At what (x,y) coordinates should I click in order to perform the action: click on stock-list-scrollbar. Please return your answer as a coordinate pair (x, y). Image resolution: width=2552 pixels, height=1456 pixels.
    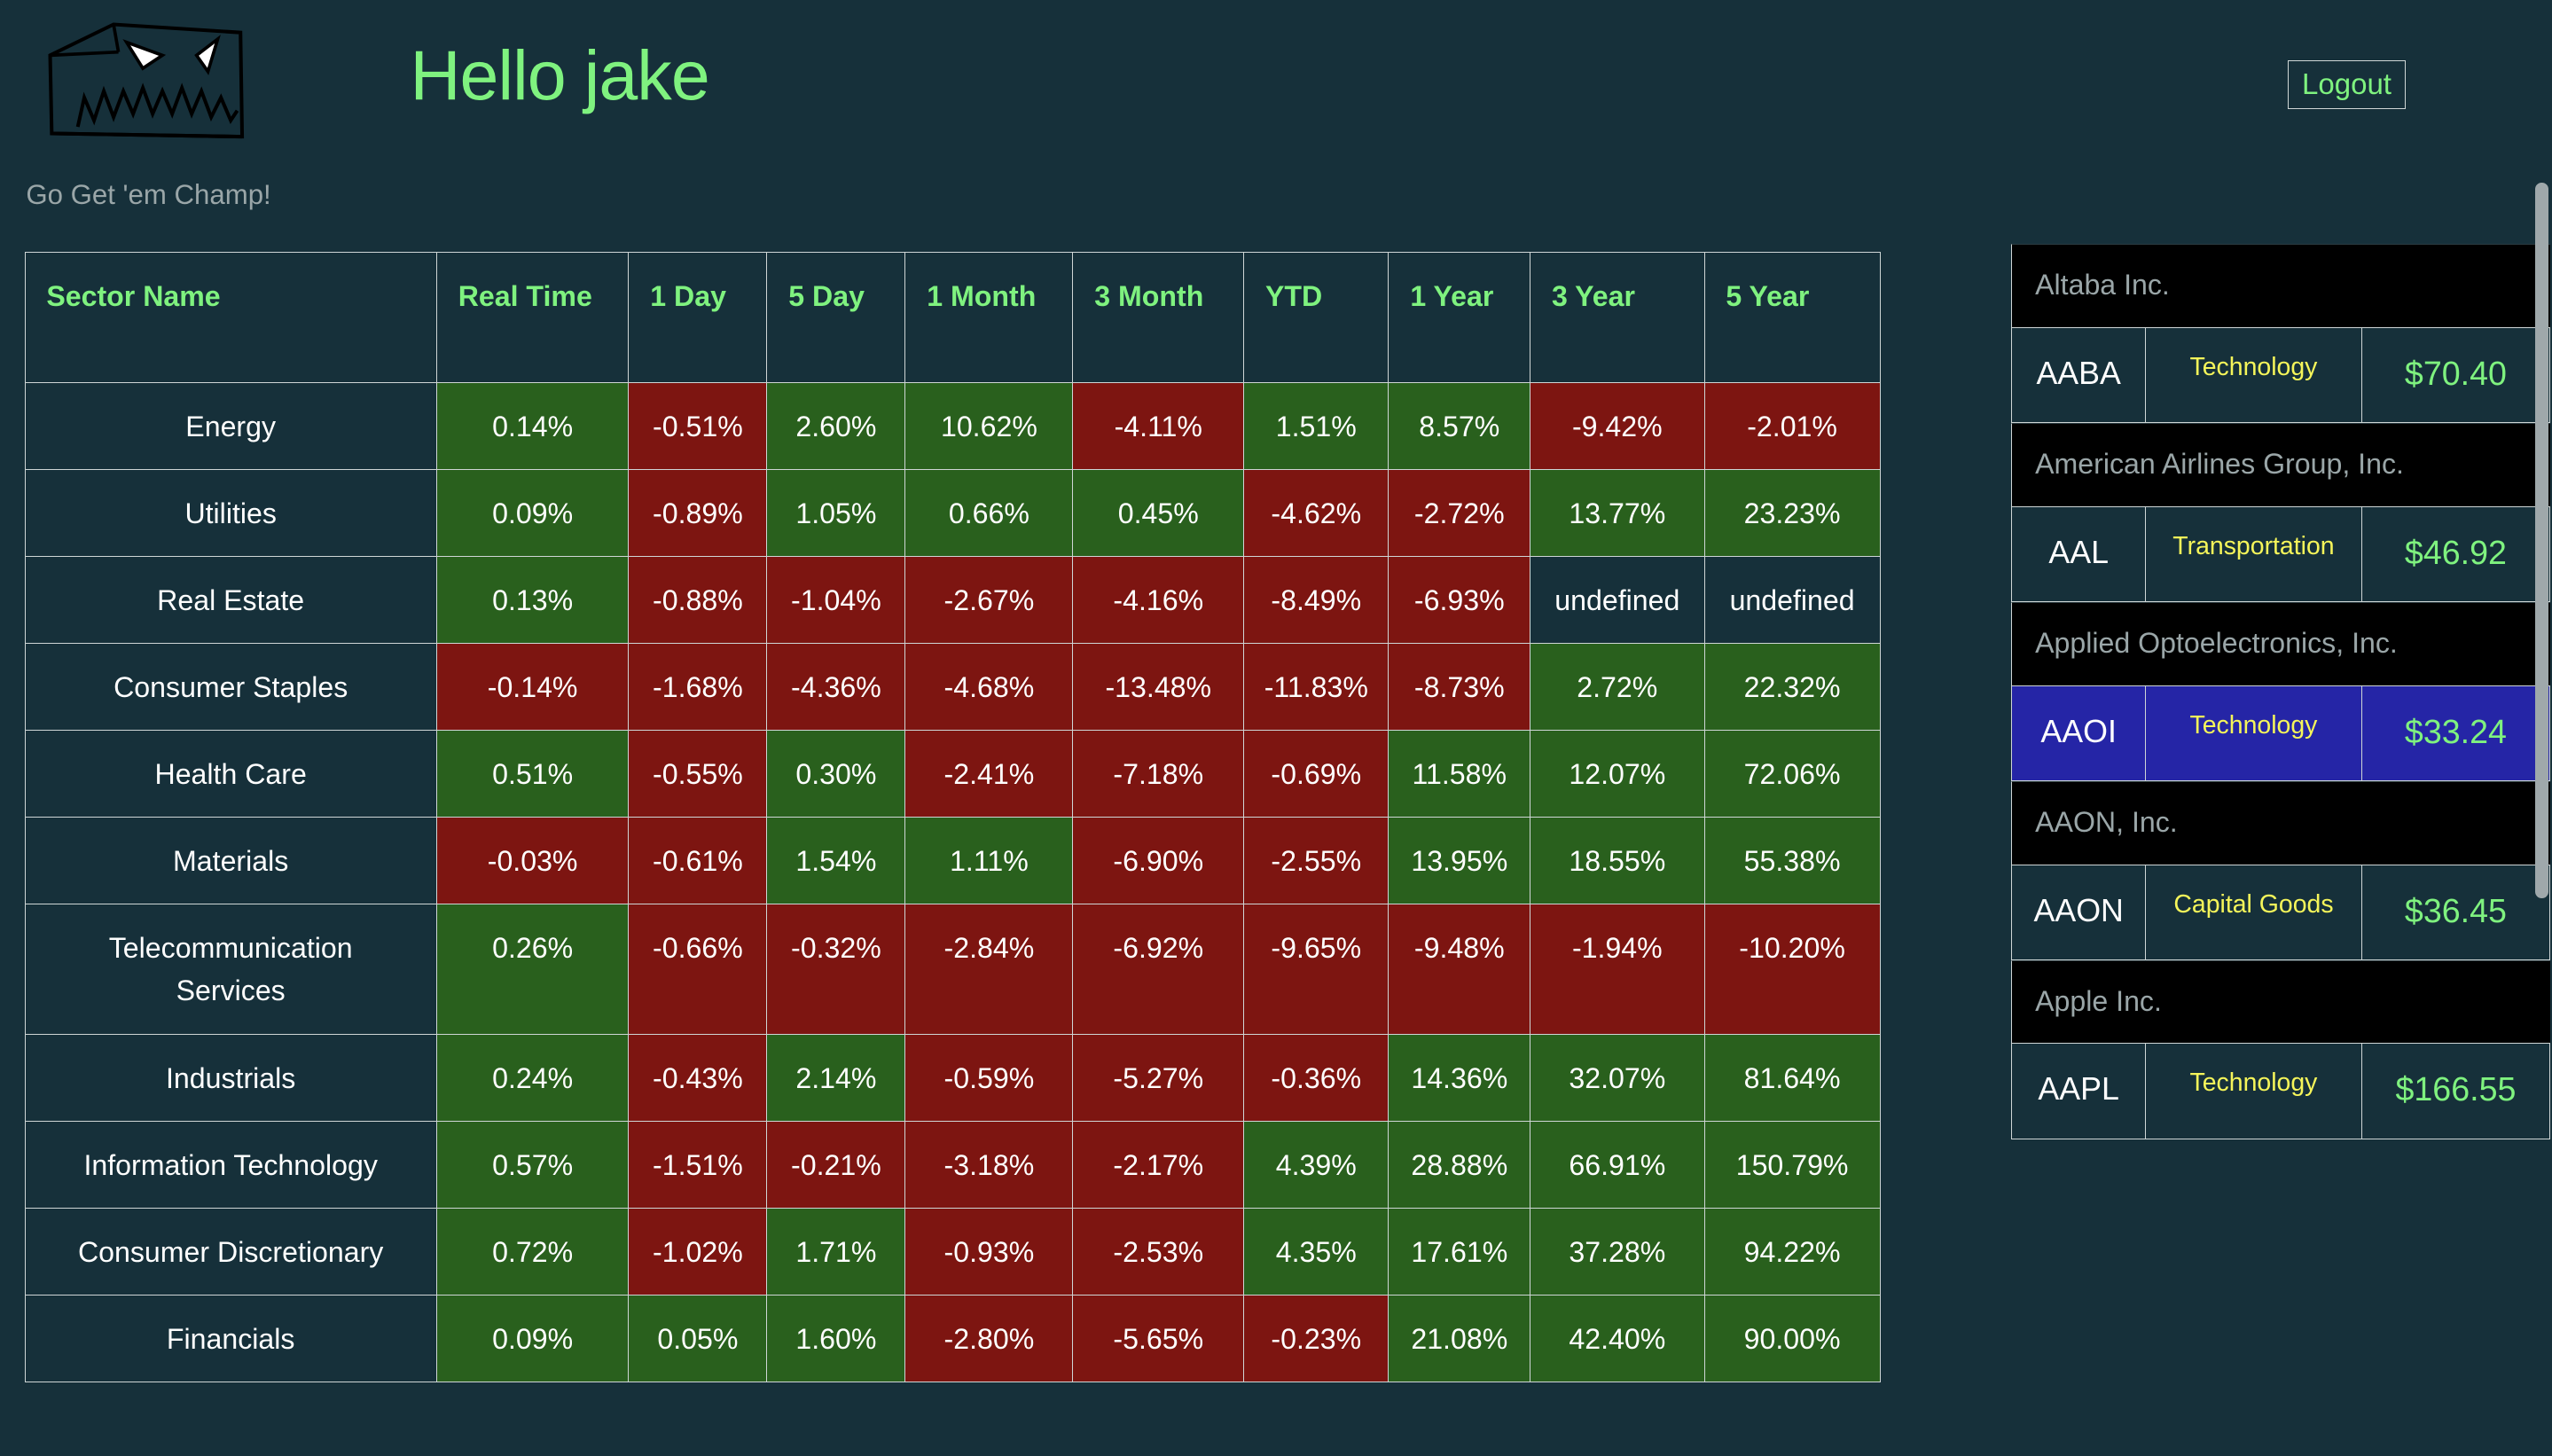
    Looking at the image, I should click on (2542, 540).